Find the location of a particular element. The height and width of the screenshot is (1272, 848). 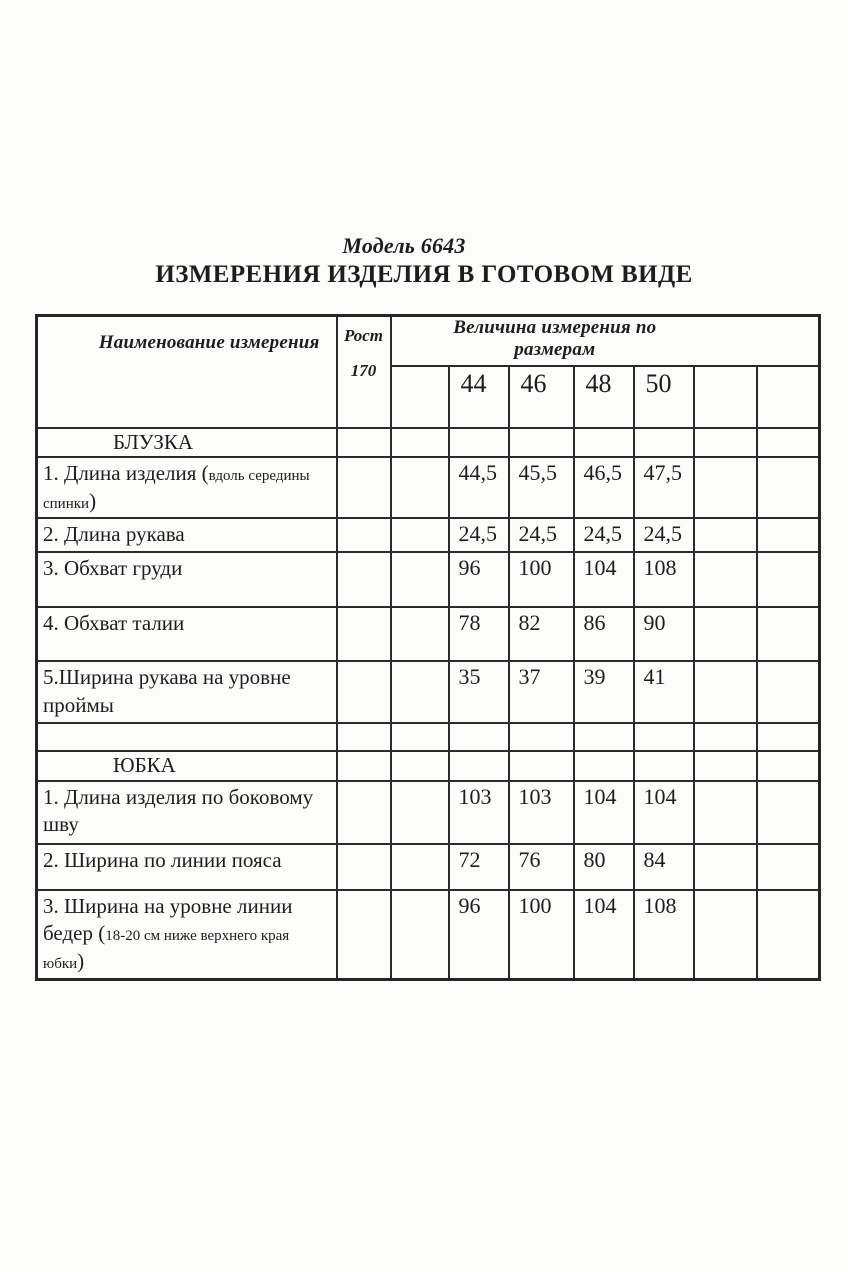

measurement-label-cell: 5.Ширина рукава на уровне проймы is located at coordinates (186, 692).